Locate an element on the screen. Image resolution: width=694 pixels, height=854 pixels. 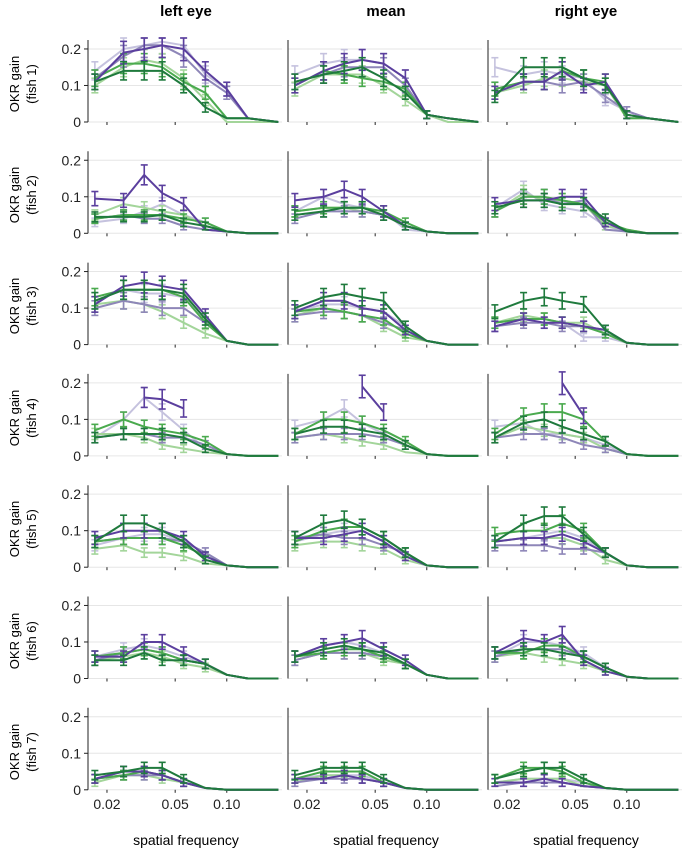
row-label-fish-3: OKR gain (fish 3) is located at coordinates (23, 306).